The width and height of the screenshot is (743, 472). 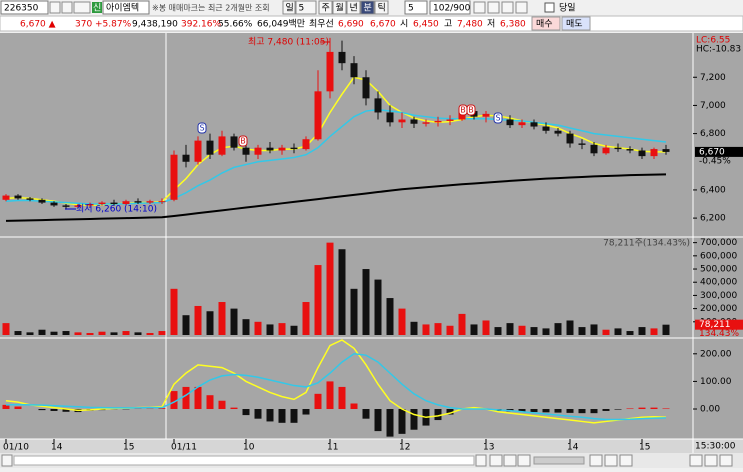 I want to click on price: 6,670 ▲, so click(x=38, y=25).